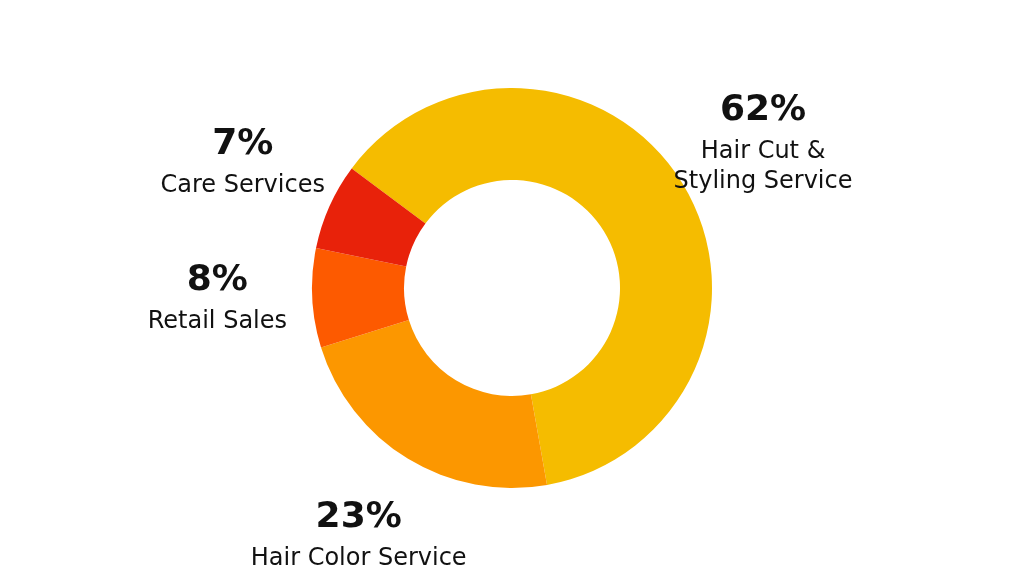  Describe the element at coordinates (217, 277) in the screenshot. I see `data-label: 8%` at that location.